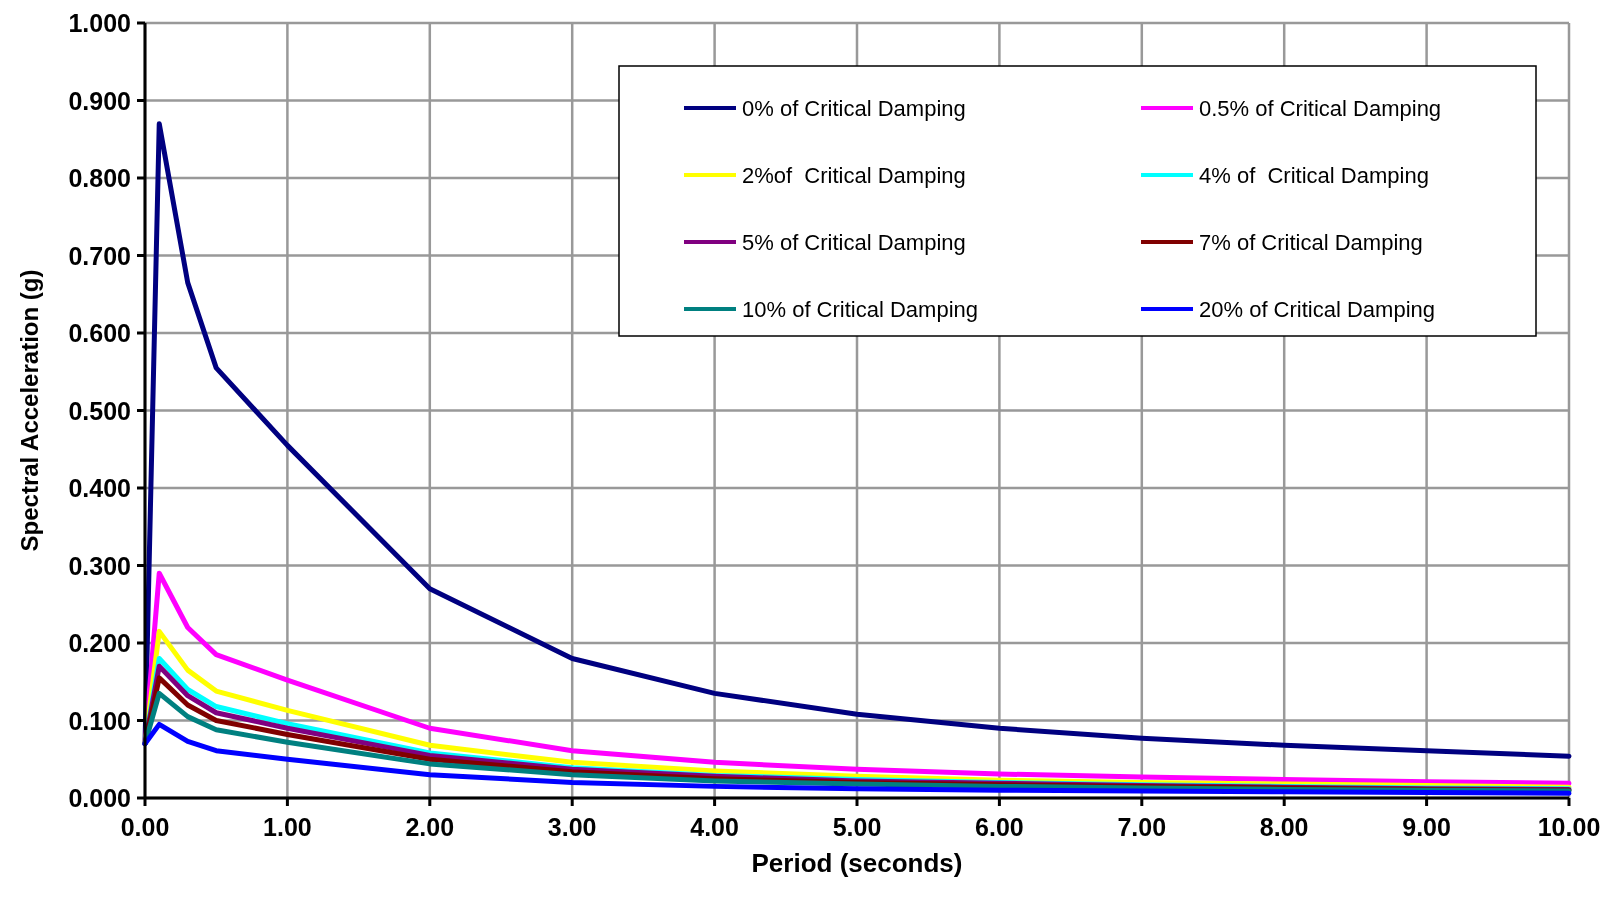 The width and height of the screenshot is (1619, 901). What do you see at coordinates (287, 827) in the screenshot?
I see `x-tick-label: 1.00` at bounding box center [287, 827].